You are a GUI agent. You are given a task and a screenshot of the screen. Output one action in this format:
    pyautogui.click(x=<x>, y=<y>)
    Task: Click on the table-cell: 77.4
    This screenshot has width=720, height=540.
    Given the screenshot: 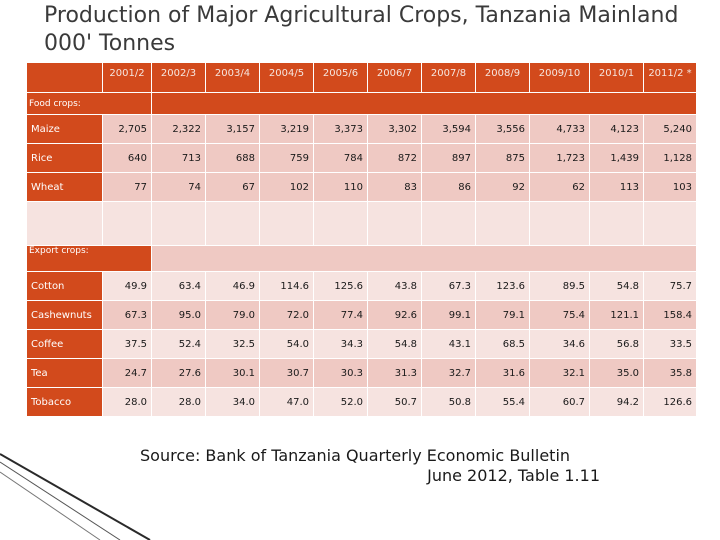 What is the action you would take?
    pyautogui.click(x=340, y=315)
    